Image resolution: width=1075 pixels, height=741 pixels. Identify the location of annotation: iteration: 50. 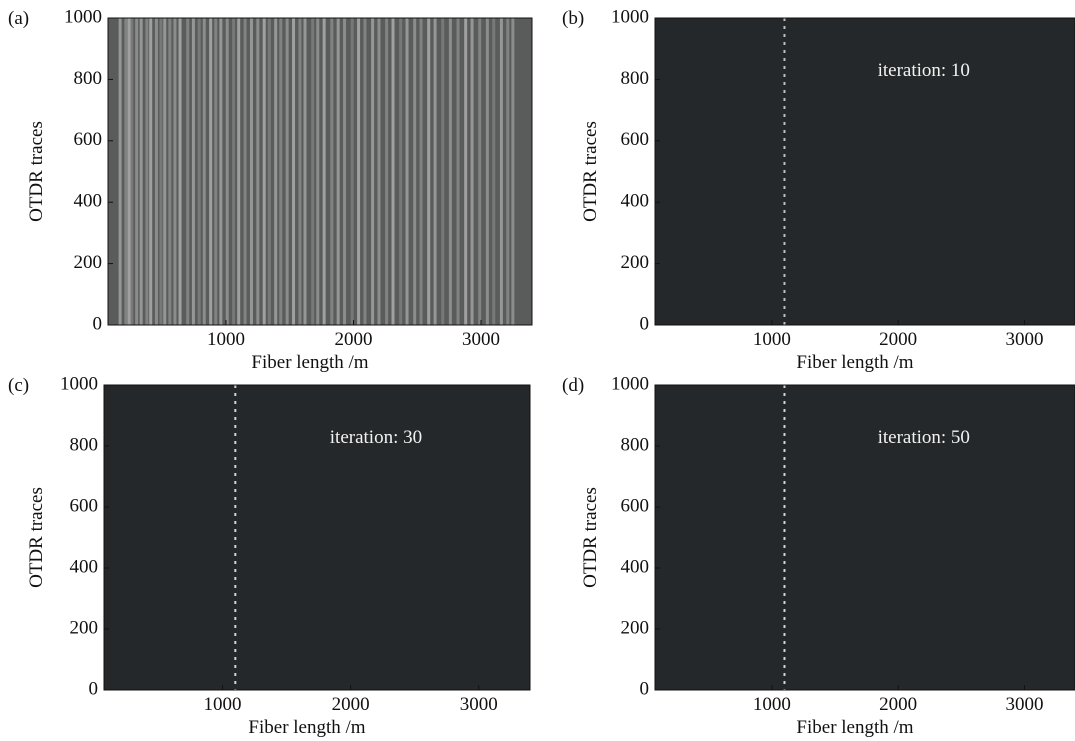
(924, 437).